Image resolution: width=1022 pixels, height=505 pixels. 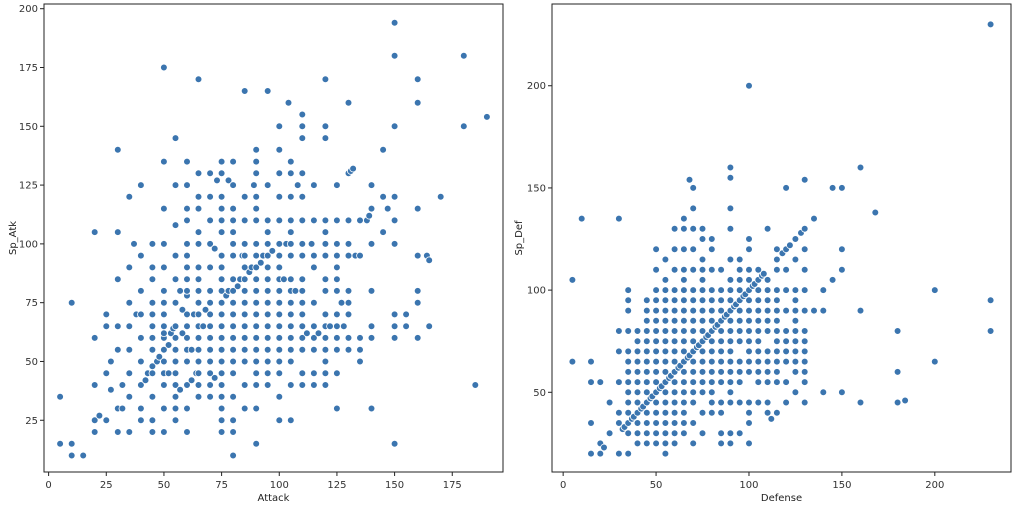 I want to click on x-tick-label: 100, so click(x=748, y=485).